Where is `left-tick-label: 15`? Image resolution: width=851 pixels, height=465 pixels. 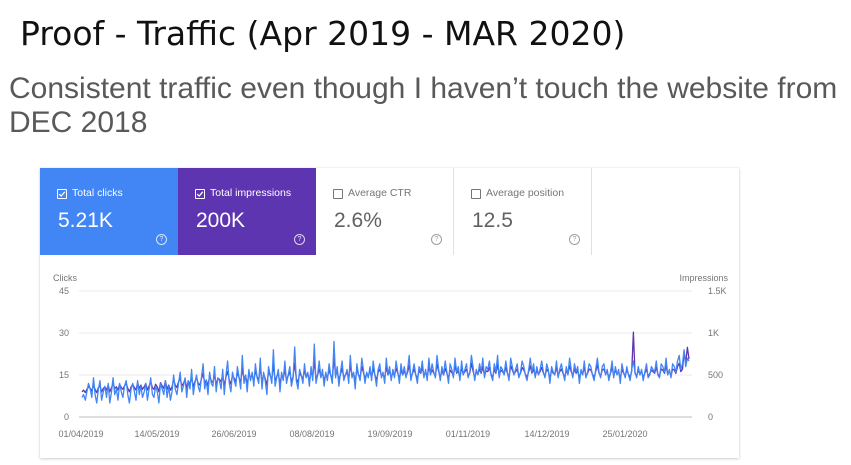
left-tick-label: 15 is located at coordinates (64, 375).